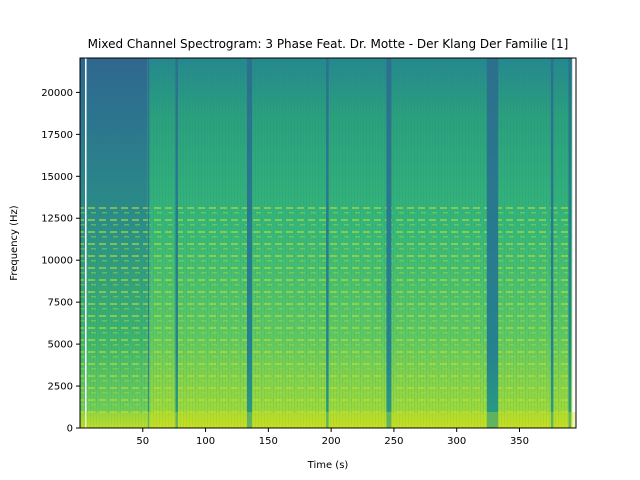 This screenshot has width=640, height=480. I want to click on y-tick-label: 10000, so click(57, 261).